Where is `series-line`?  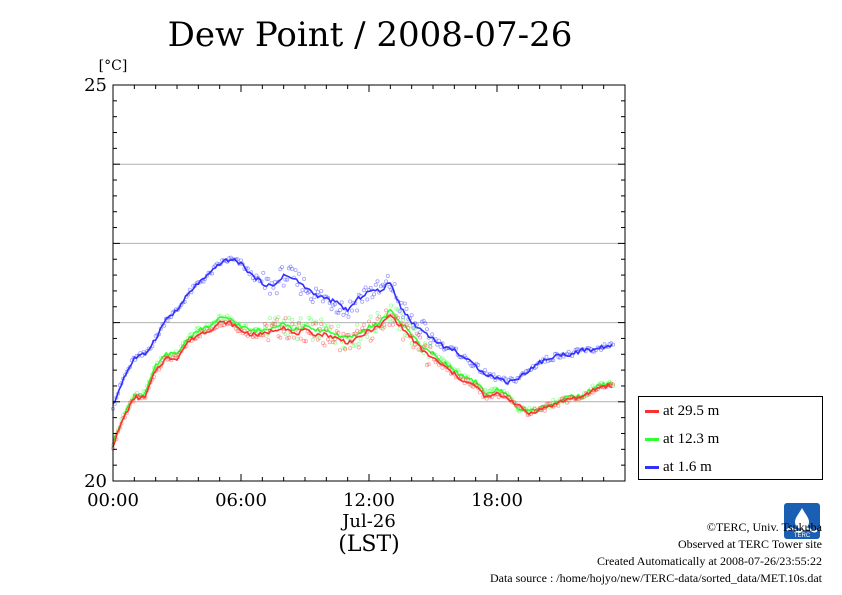
series-line is located at coordinates (362, 376).